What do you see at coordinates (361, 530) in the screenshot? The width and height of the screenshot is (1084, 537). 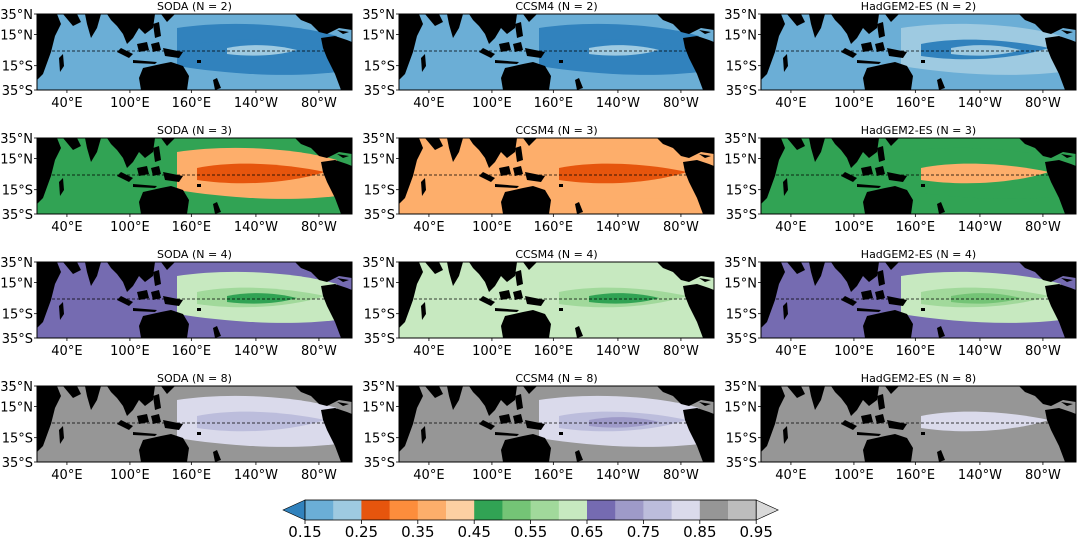 I see `colorbar-tick-label: 0.25` at bounding box center [361, 530].